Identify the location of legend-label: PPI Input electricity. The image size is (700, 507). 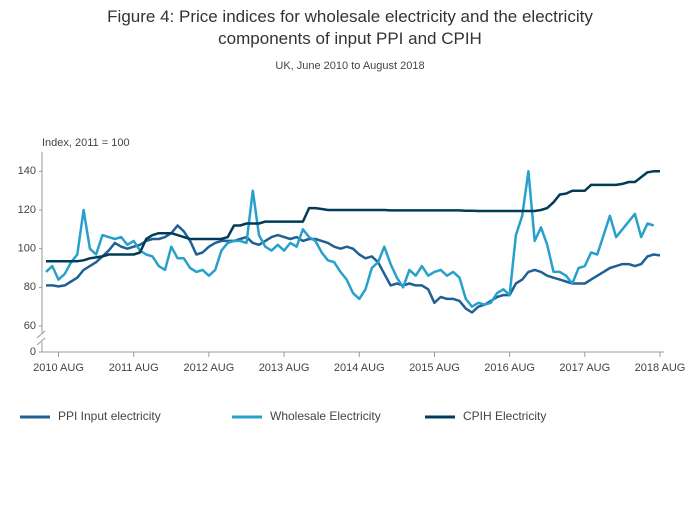
(109, 416).